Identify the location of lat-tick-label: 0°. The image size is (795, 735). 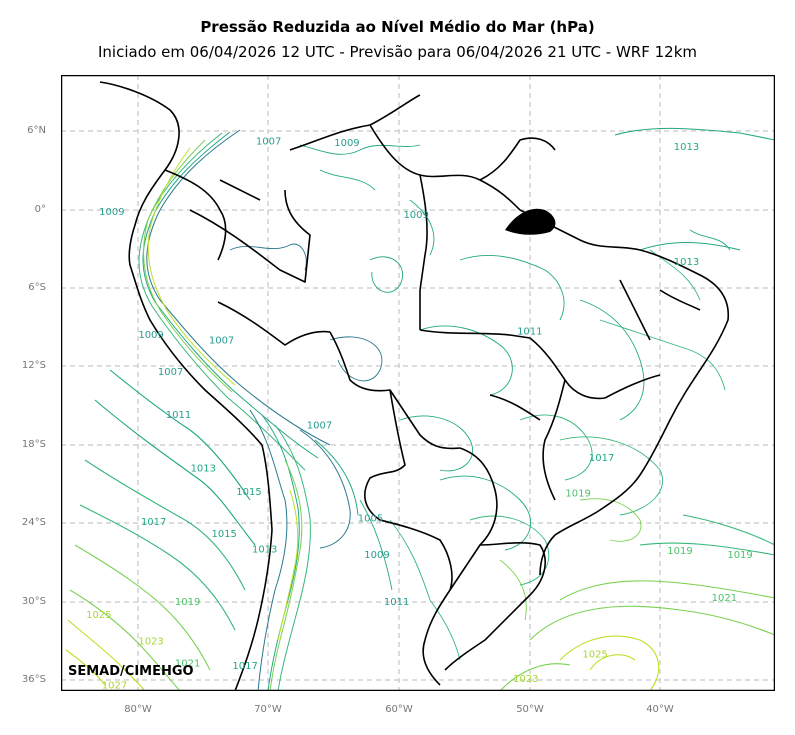
(40, 209).